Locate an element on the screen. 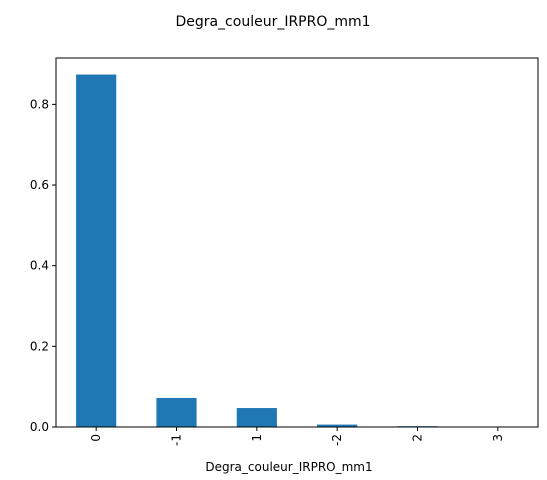  x-tick-label-2: 2 is located at coordinates (418, 438).